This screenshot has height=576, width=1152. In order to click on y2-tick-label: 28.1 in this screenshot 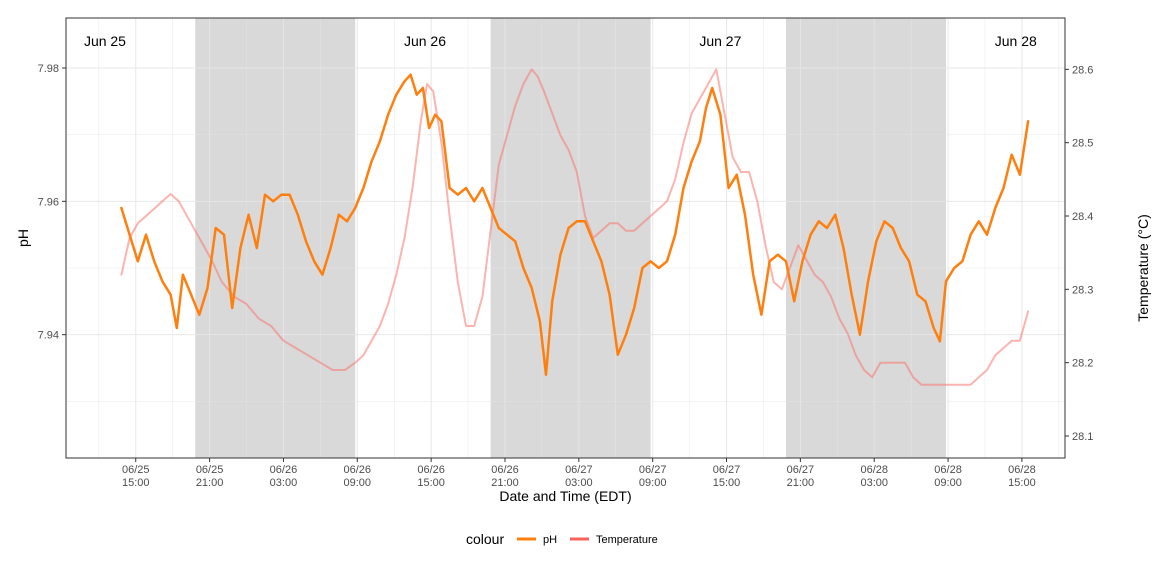, I will do `click(1082, 437)`.